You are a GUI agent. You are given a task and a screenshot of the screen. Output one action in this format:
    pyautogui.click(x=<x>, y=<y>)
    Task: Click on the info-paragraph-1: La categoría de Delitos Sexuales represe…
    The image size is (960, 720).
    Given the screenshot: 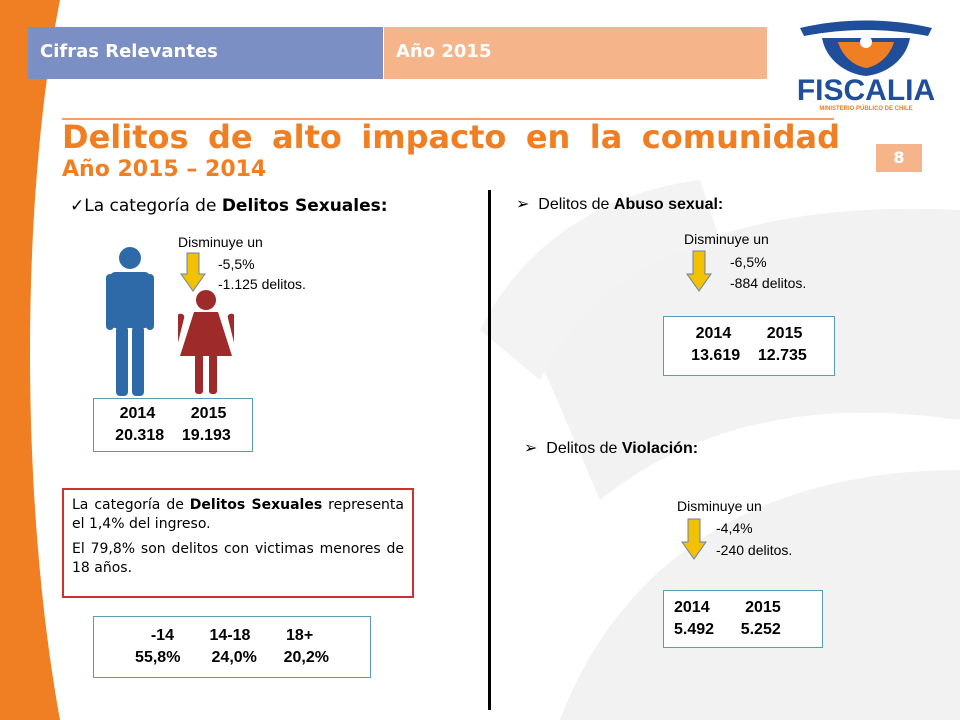 What is the action you would take?
    pyautogui.click(x=238, y=514)
    